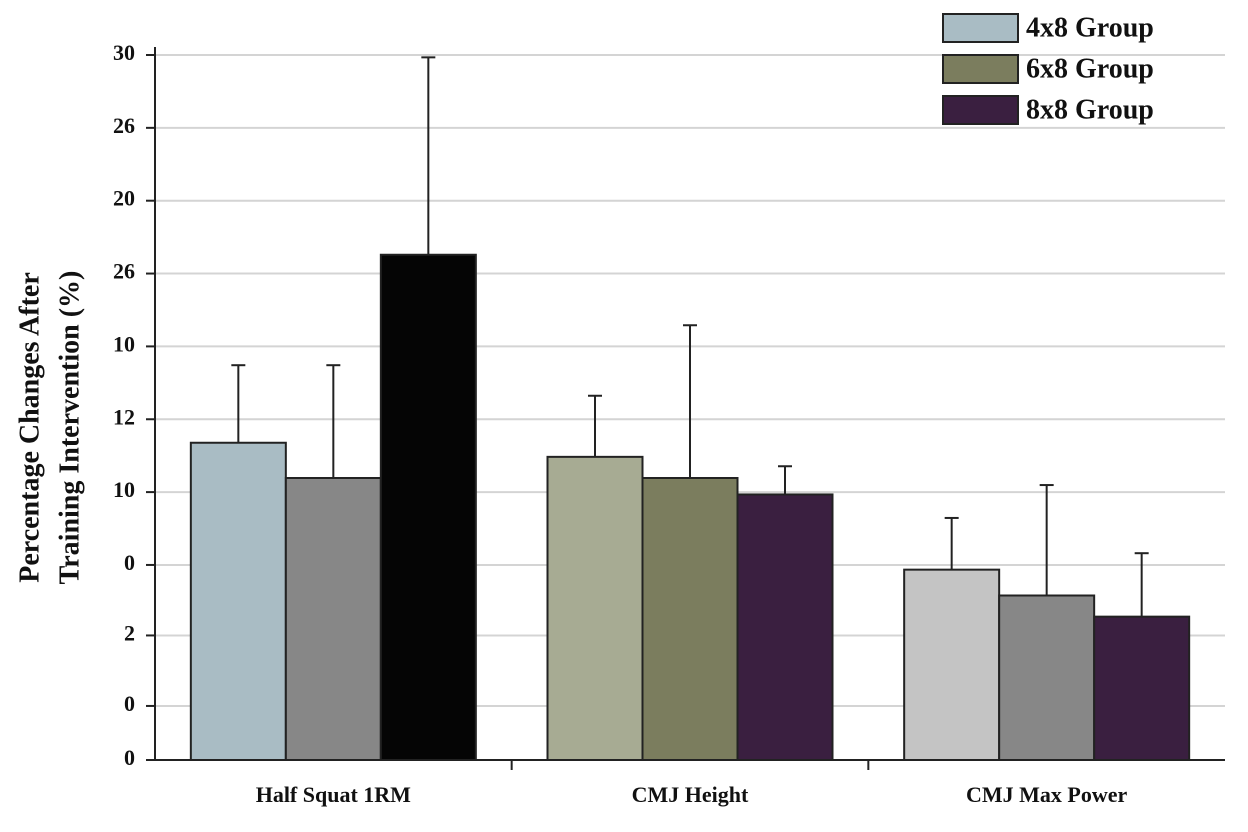  Describe the element at coordinates (29, 427) in the screenshot. I see `y-axis-label: Percentage Changes After` at that location.